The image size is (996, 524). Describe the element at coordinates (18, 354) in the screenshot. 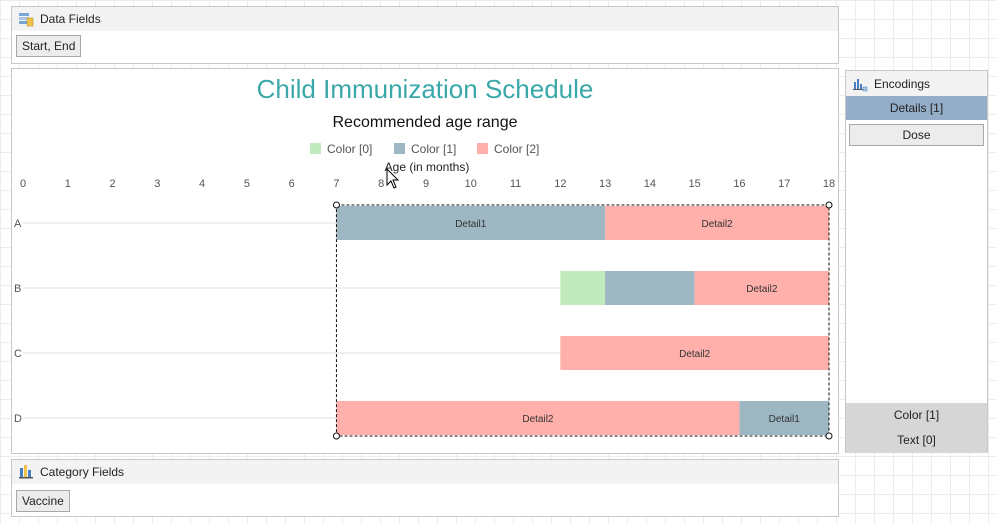

I see `category-label: C` at that location.